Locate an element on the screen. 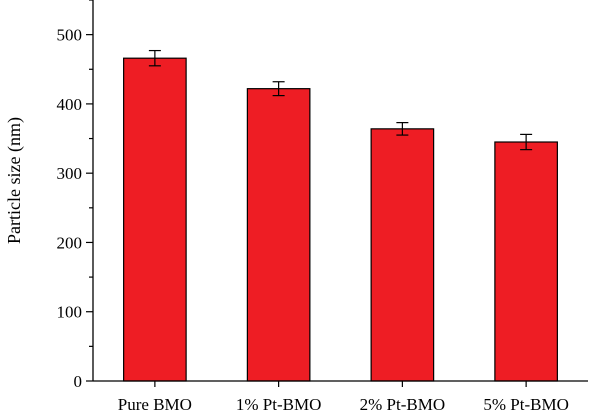 The width and height of the screenshot is (600, 418). x-tick-label: Pure BMO is located at coordinates (155, 404).